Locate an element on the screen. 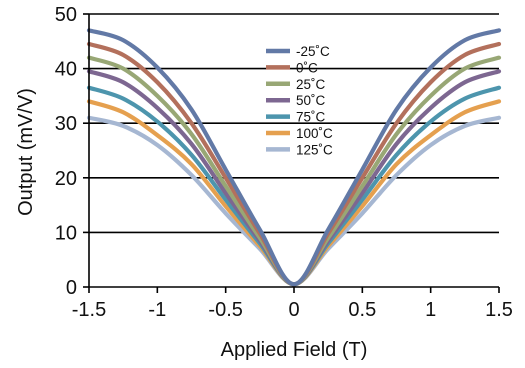  legend-label-5: 100˚C is located at coordinates (314, 133).